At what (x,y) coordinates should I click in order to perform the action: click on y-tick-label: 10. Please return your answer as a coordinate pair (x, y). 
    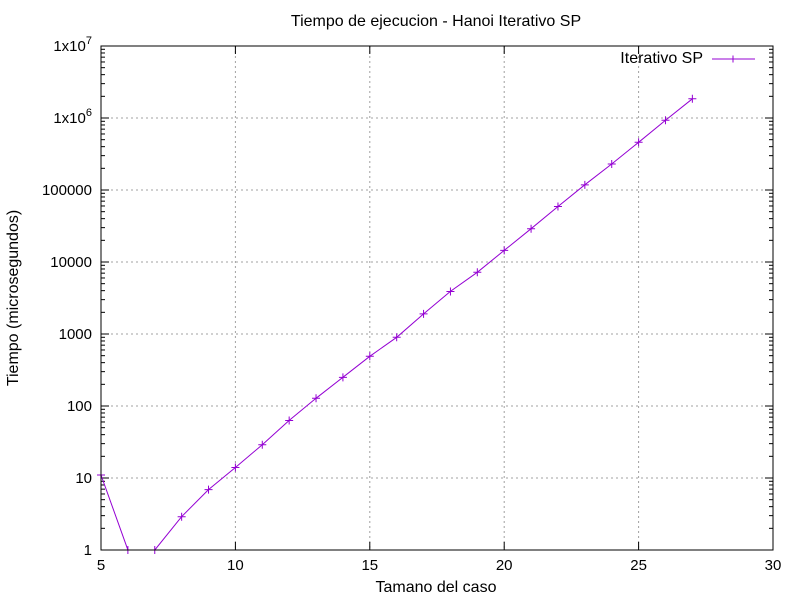
    Looking at the image, I should click on (83, 478).